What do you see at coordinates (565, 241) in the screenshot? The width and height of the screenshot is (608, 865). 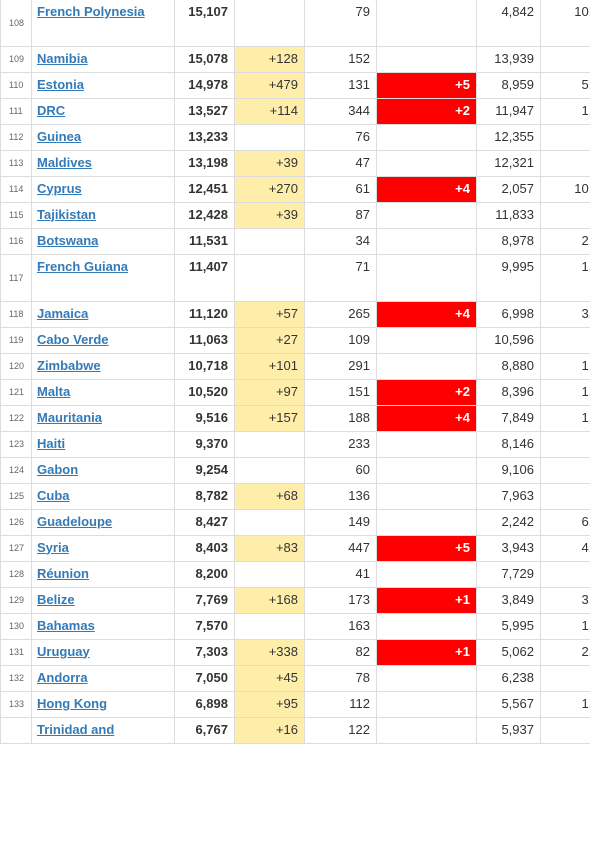 I see `active-cases-cell: 2,519` at bounding box center [565, 241].